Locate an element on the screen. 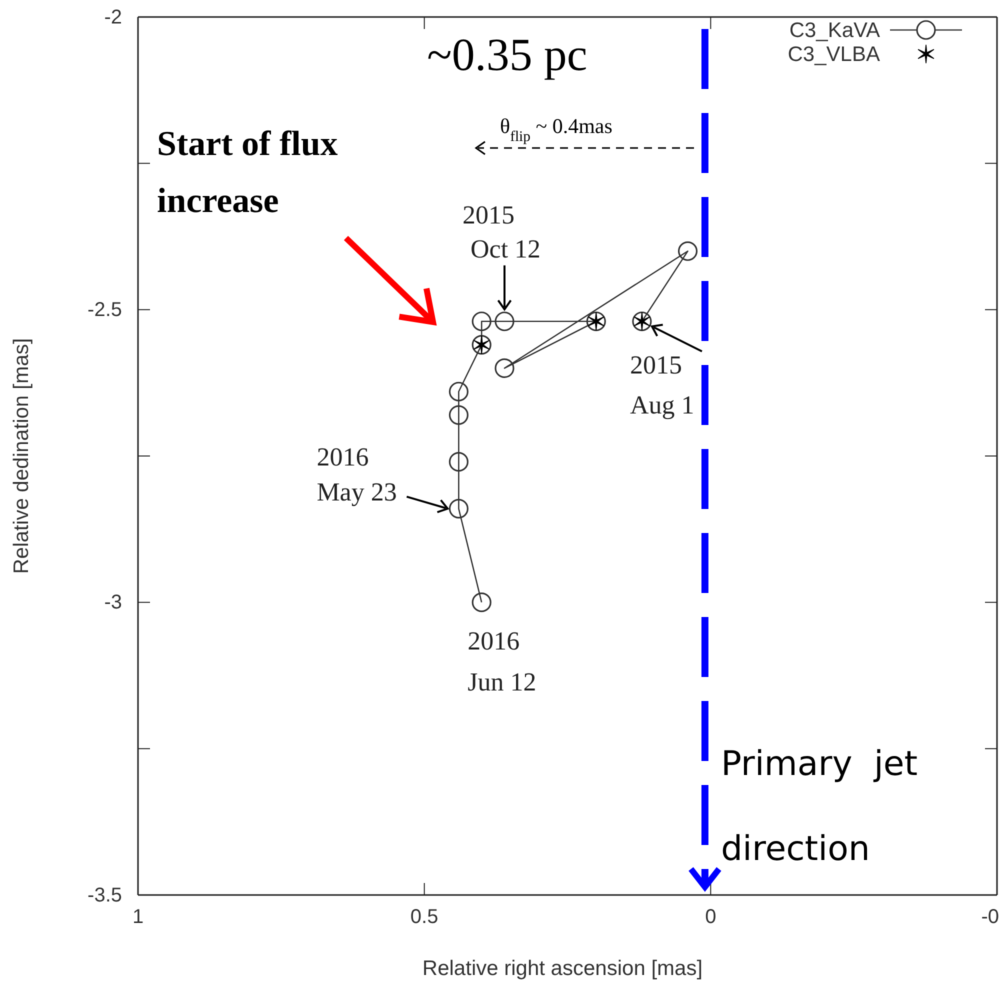 The height and width of the screenshot is (982, 999). x-tick-label: 0 is located at coordinates (710, 917).